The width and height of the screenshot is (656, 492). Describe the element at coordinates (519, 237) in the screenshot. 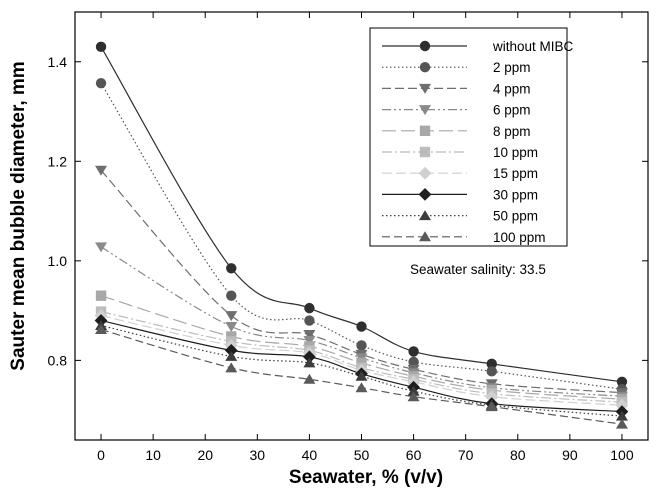

I see `legend-label: 100 ppm` at that location.